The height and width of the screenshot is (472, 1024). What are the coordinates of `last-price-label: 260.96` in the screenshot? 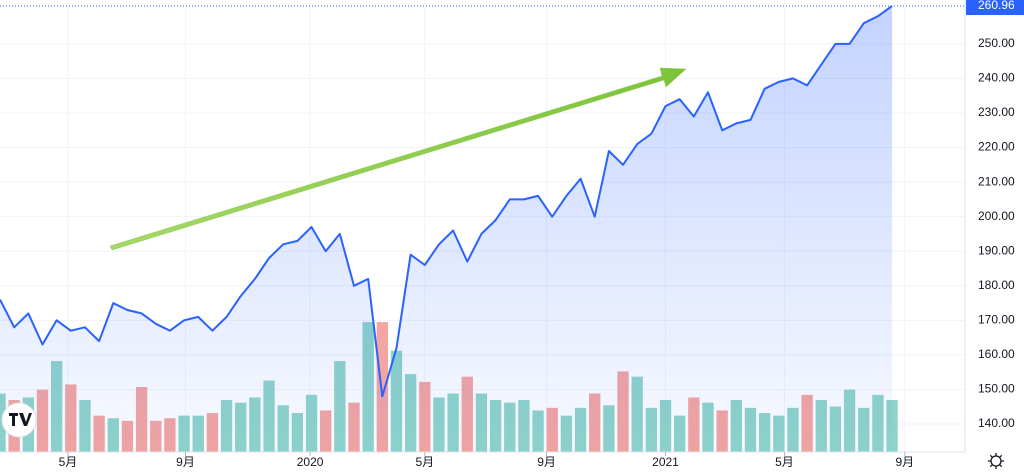 It's located at (996, 6).